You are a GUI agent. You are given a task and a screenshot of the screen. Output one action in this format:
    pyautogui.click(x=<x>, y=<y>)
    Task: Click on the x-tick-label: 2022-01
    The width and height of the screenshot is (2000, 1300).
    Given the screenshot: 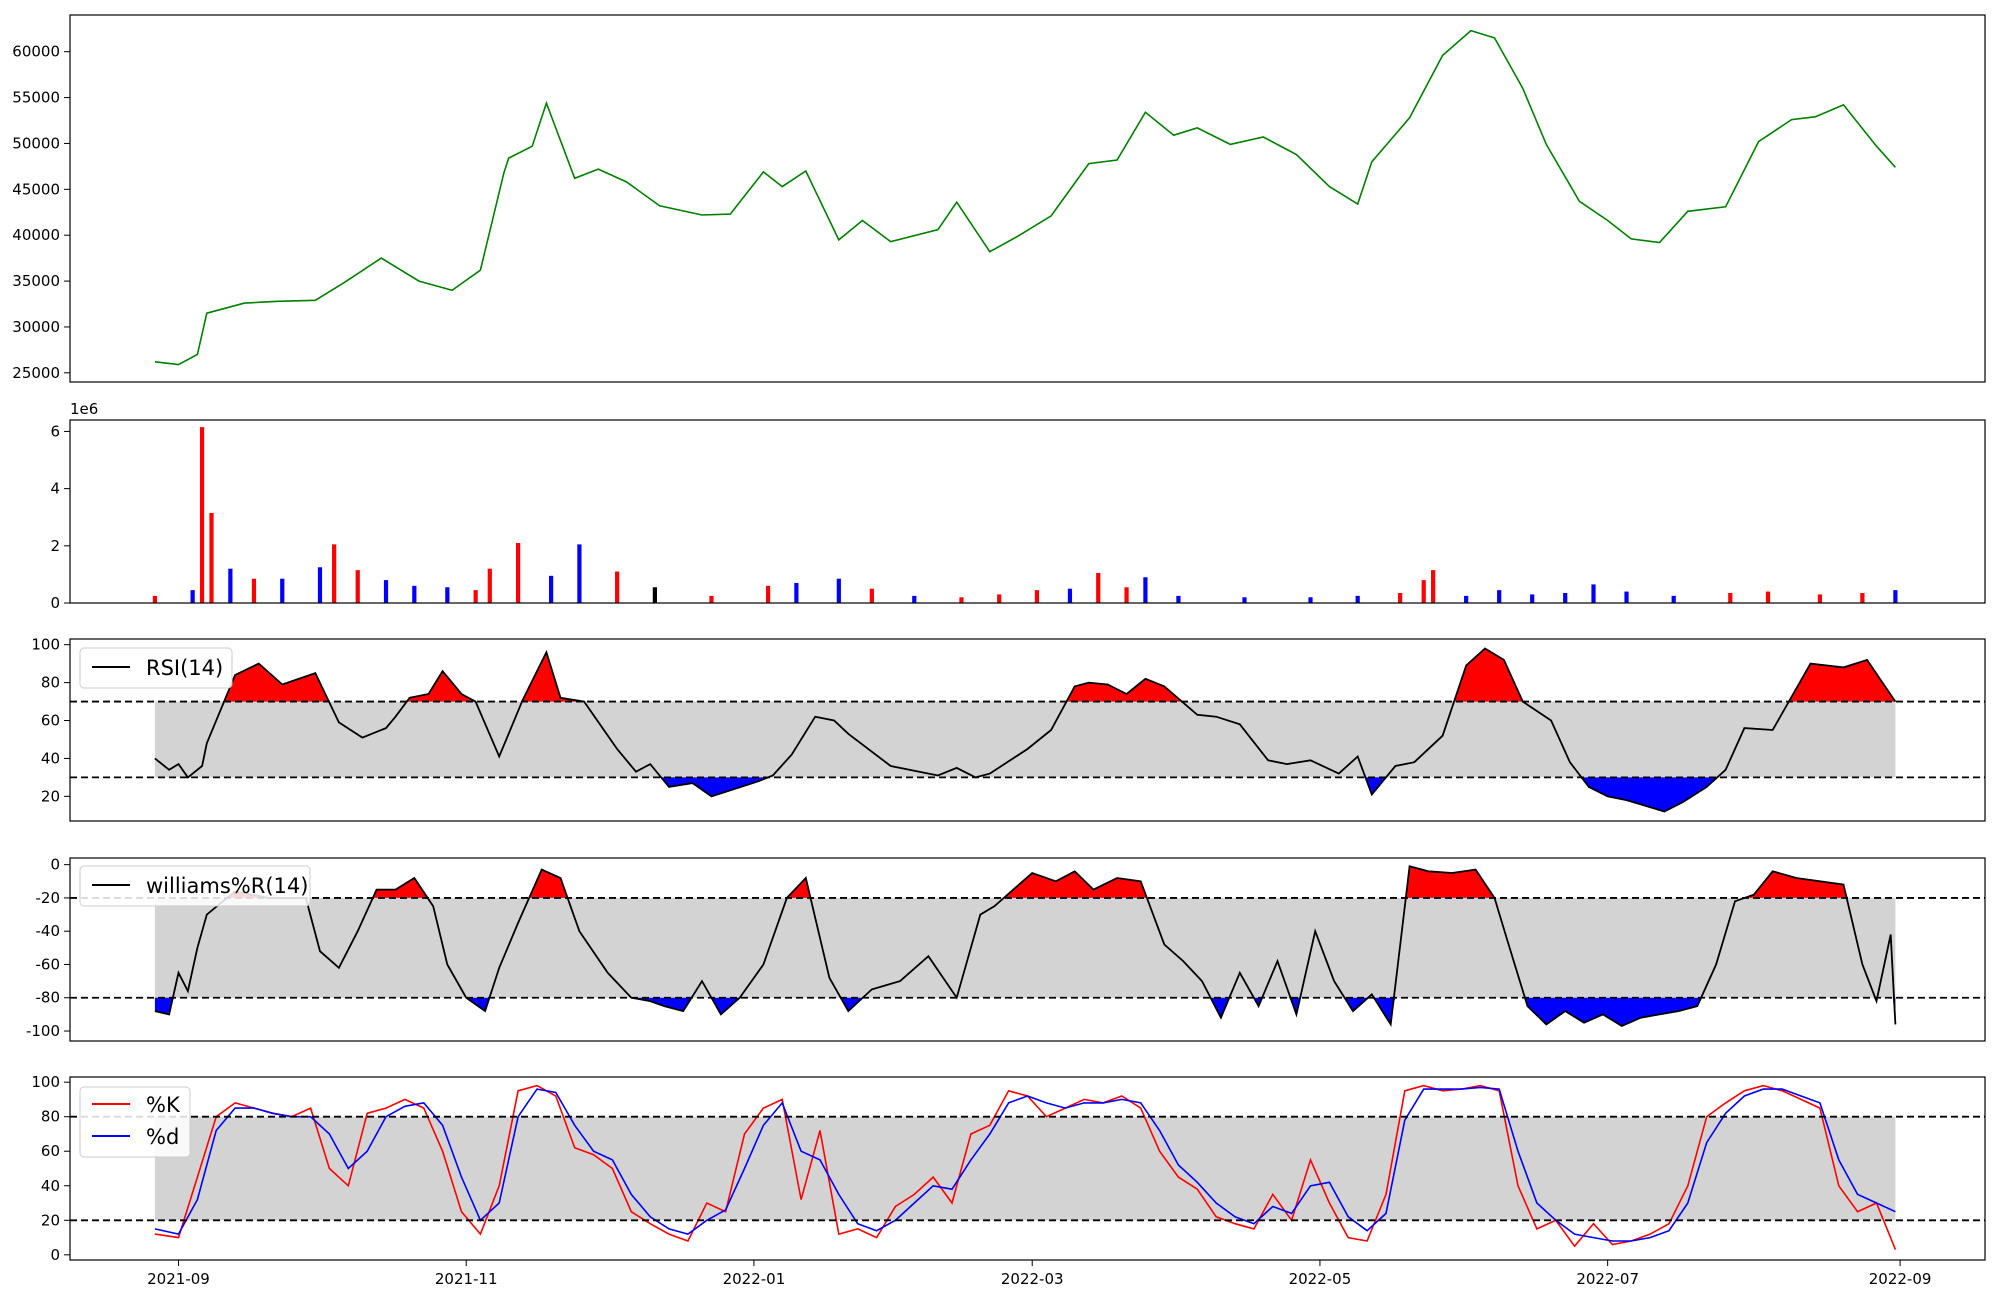 What is the action you would take?
    pyautogui.click(x=754, y=1279)
    